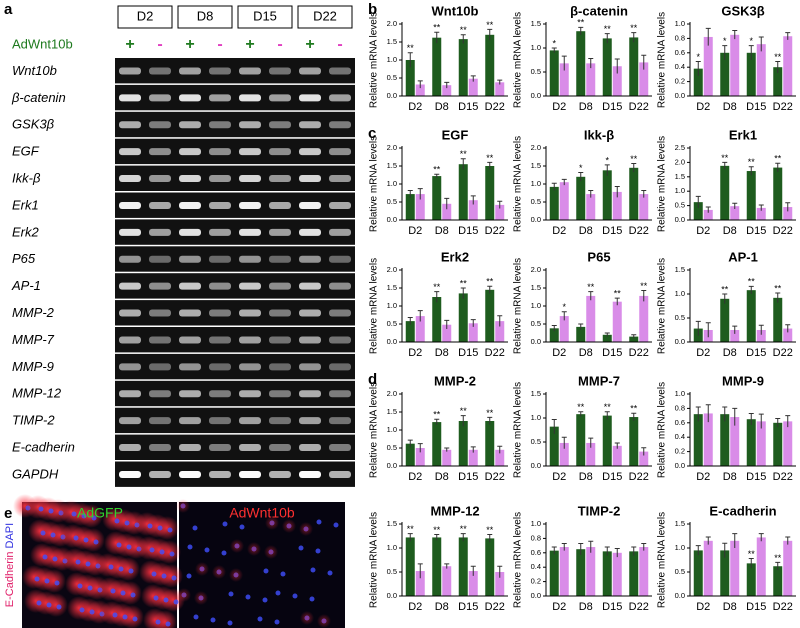 Image resolution: width=800 pixels, height=628 pixels. What do you see at coordinates (372, 133) in the screenshot?
I see `panel-letter: c` at bounding box center [372, 133].